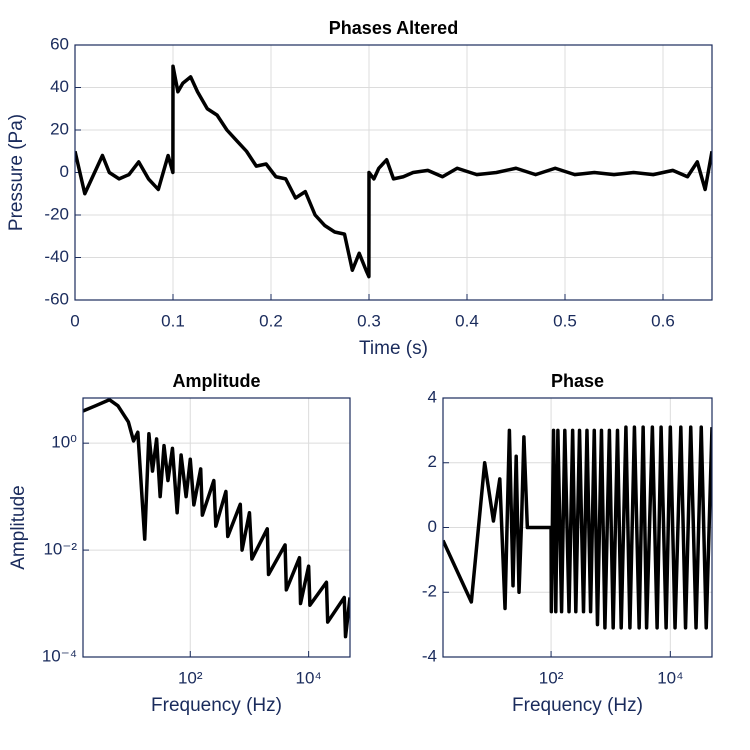  I want to click on x-tick-label: 0.3, so click(369, 320).